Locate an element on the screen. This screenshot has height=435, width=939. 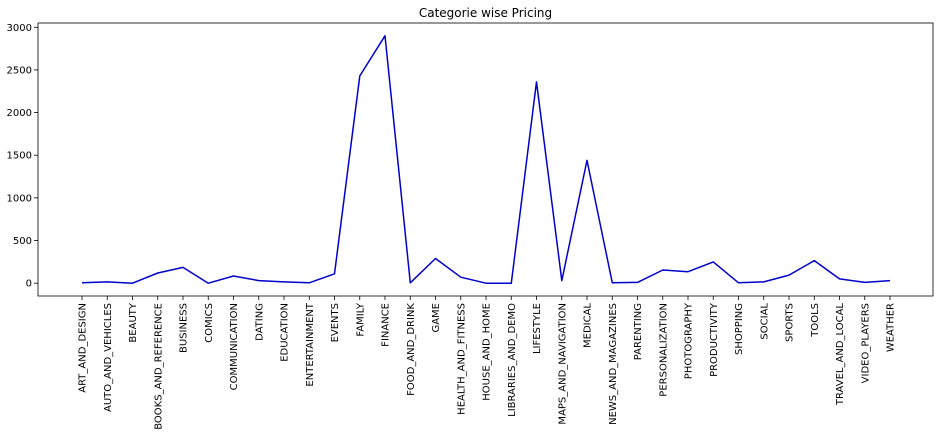
x-tick-label: MAPS_AND_NAVIGATION is located at coordinates (562, 364).